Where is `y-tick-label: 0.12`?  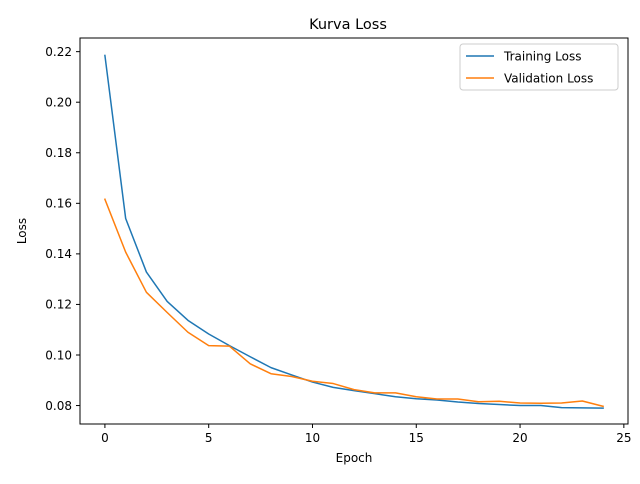
y-tick-label: 0.12 is located at coordinates (58, 305).